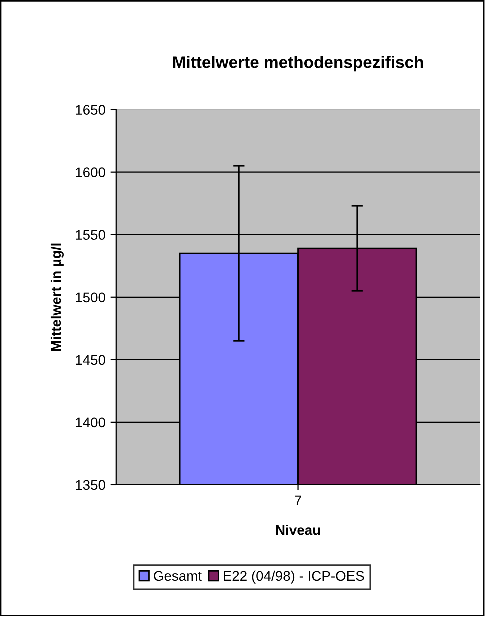 This screenshot has height=617, width=485. I want to click on y-tick-label: 1450, so click(91, 360).